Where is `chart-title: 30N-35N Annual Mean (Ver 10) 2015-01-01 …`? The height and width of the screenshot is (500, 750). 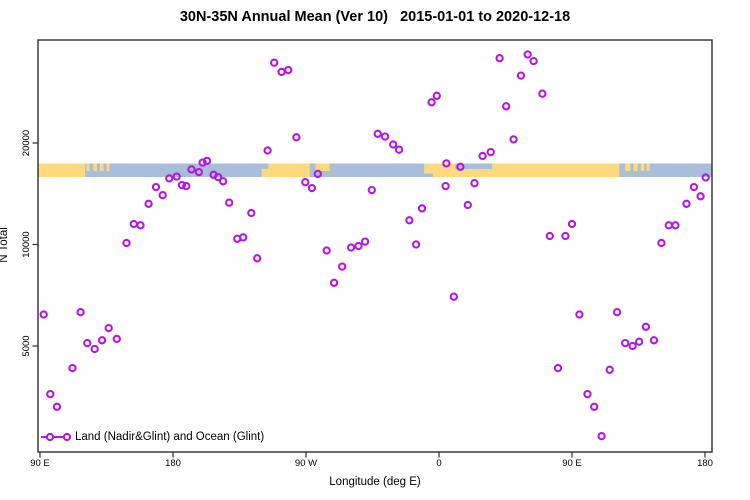 chart-title: 30N-35N Annual Mean (Ver 10) 2015-01-01 … is located at coordinates (375, 17).